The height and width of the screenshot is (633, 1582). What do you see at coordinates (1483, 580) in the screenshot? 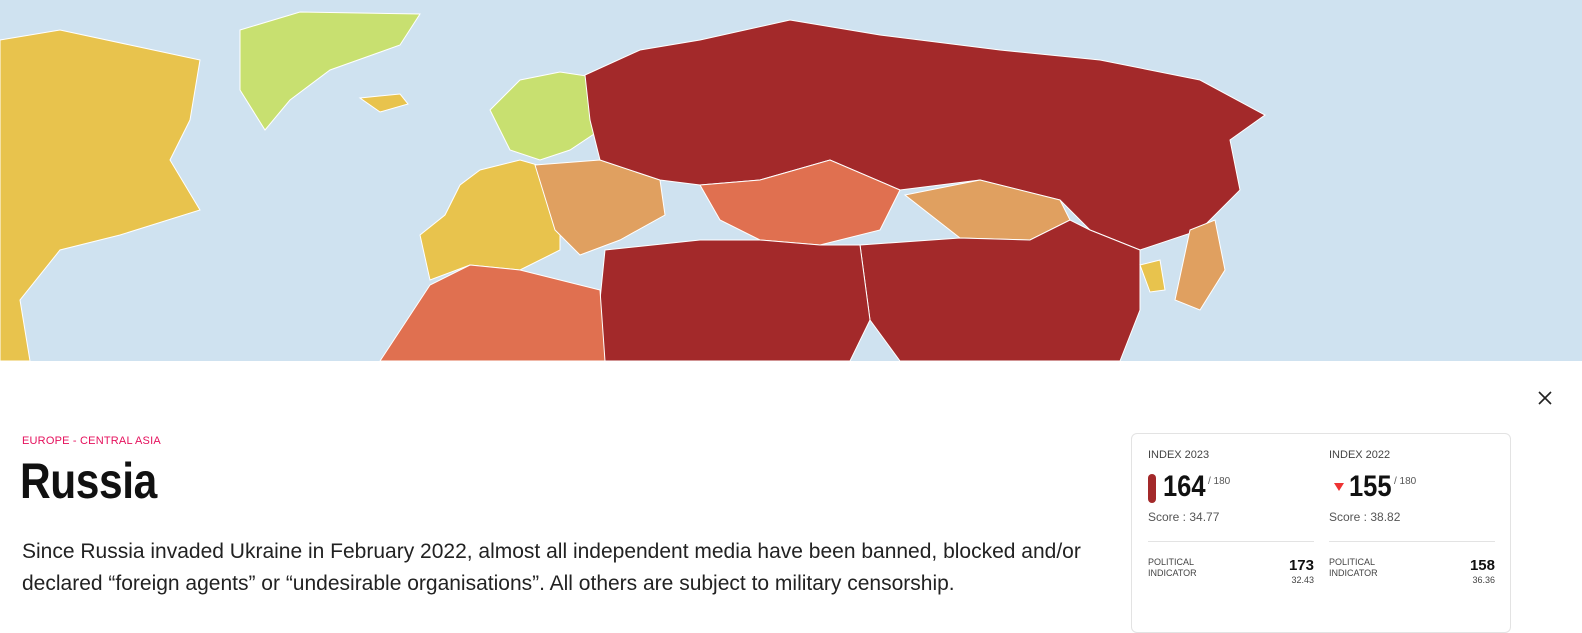
I see `indicator-score: 36.36` at bounding box center [1483, 580].